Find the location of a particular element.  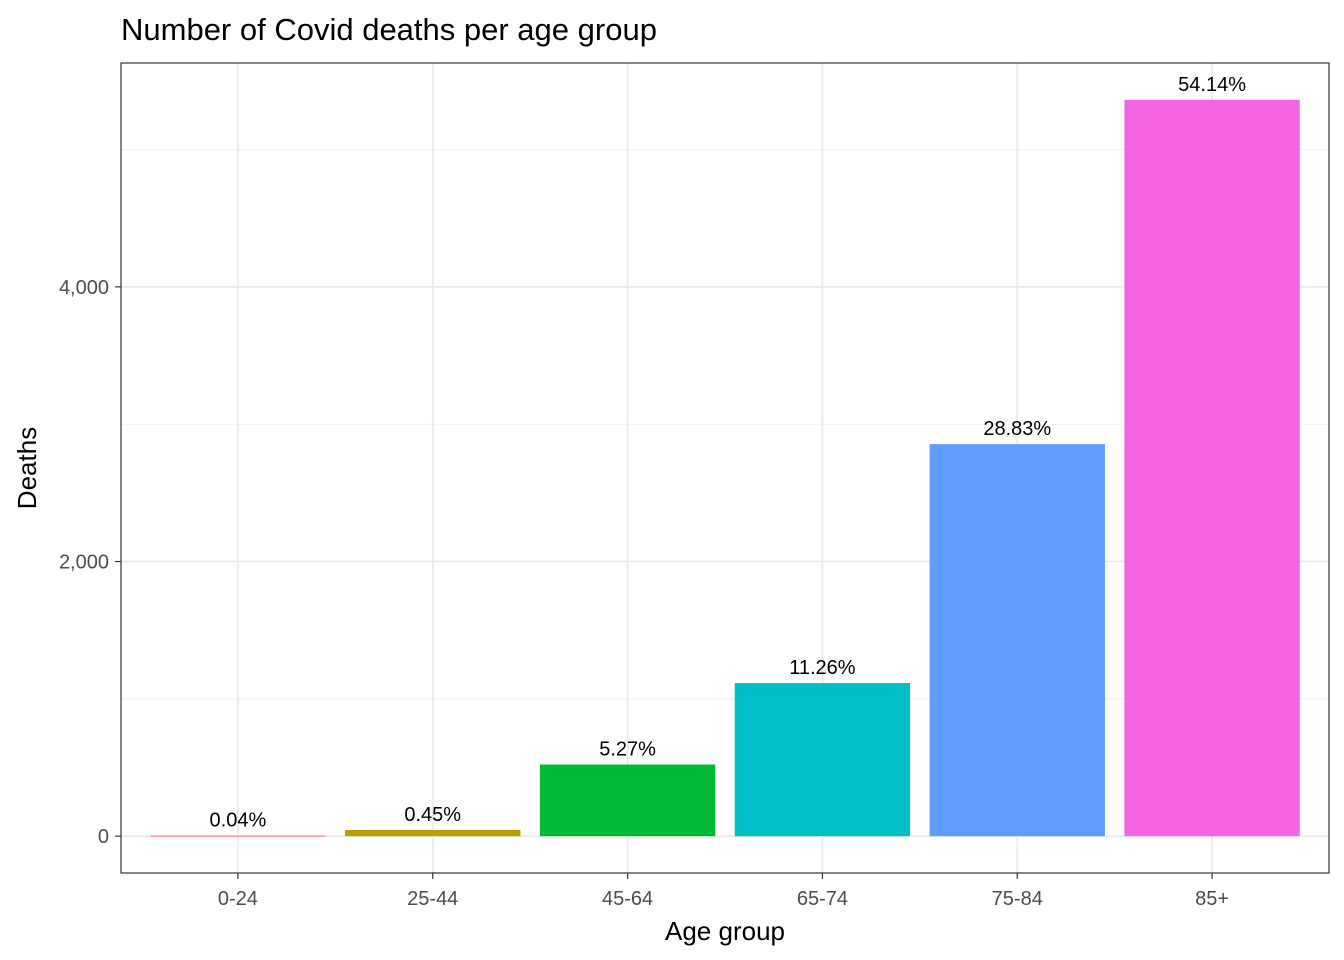

y-tick-label: 0 is located at coordinates (103, 837).